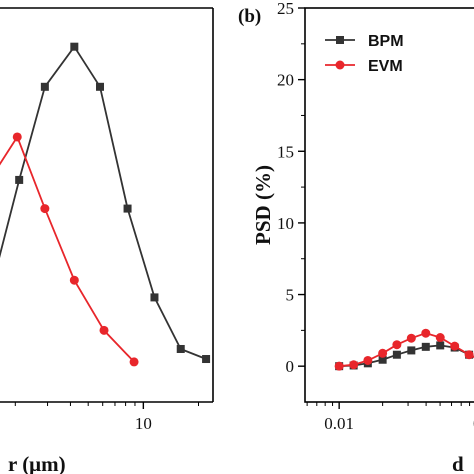 Image resolution: width=474 pixels, height=474 pixels. I want to click on series-line-evm, so click(67, 248).